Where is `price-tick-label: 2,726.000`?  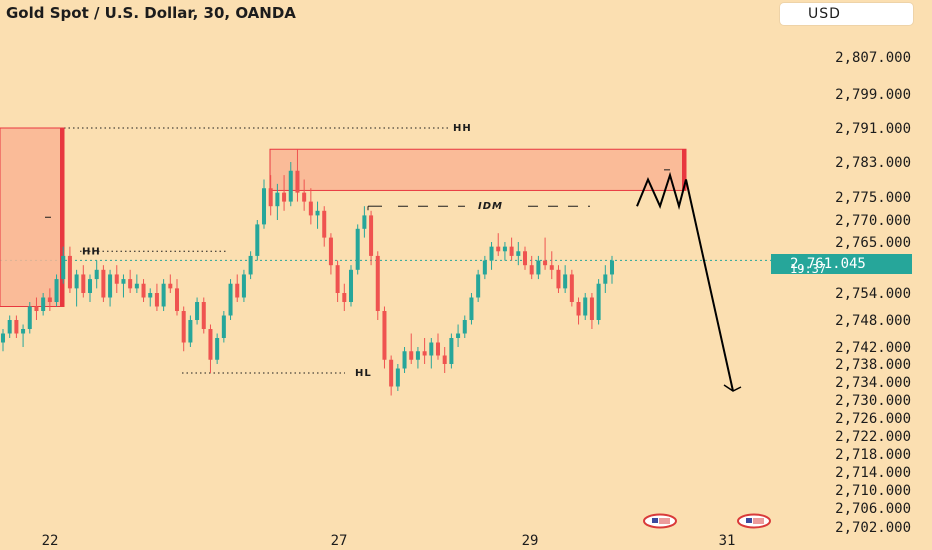
price-tick-label: 2,726.000 is located at coordinates (873, 419).